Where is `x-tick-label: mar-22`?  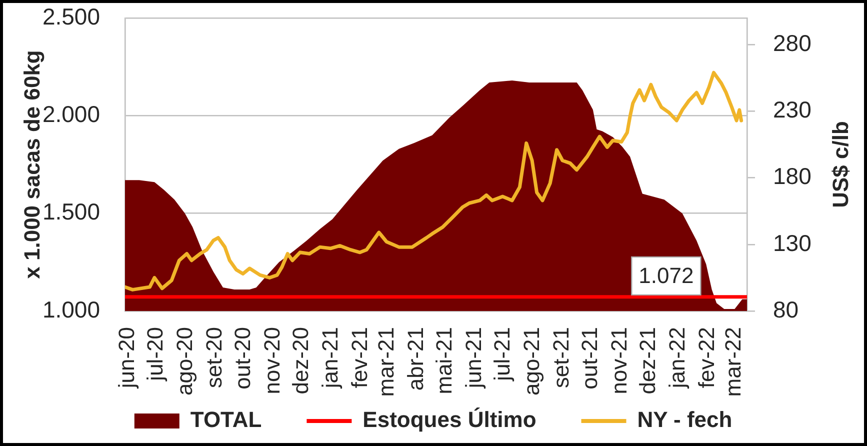 x-tick-label: mar-22 is located at coordinates (733, 362).